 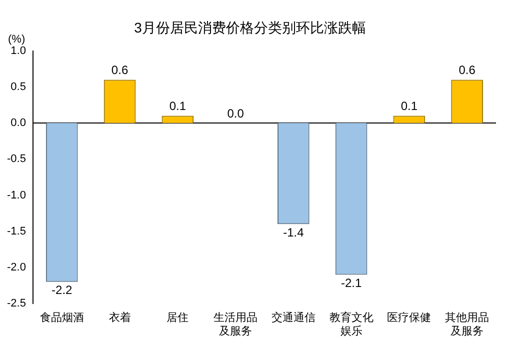 What do you see at coordinates (235, 113) in the screenshot?
I see `data-label: 0.0` at bounding box center [235, 113].